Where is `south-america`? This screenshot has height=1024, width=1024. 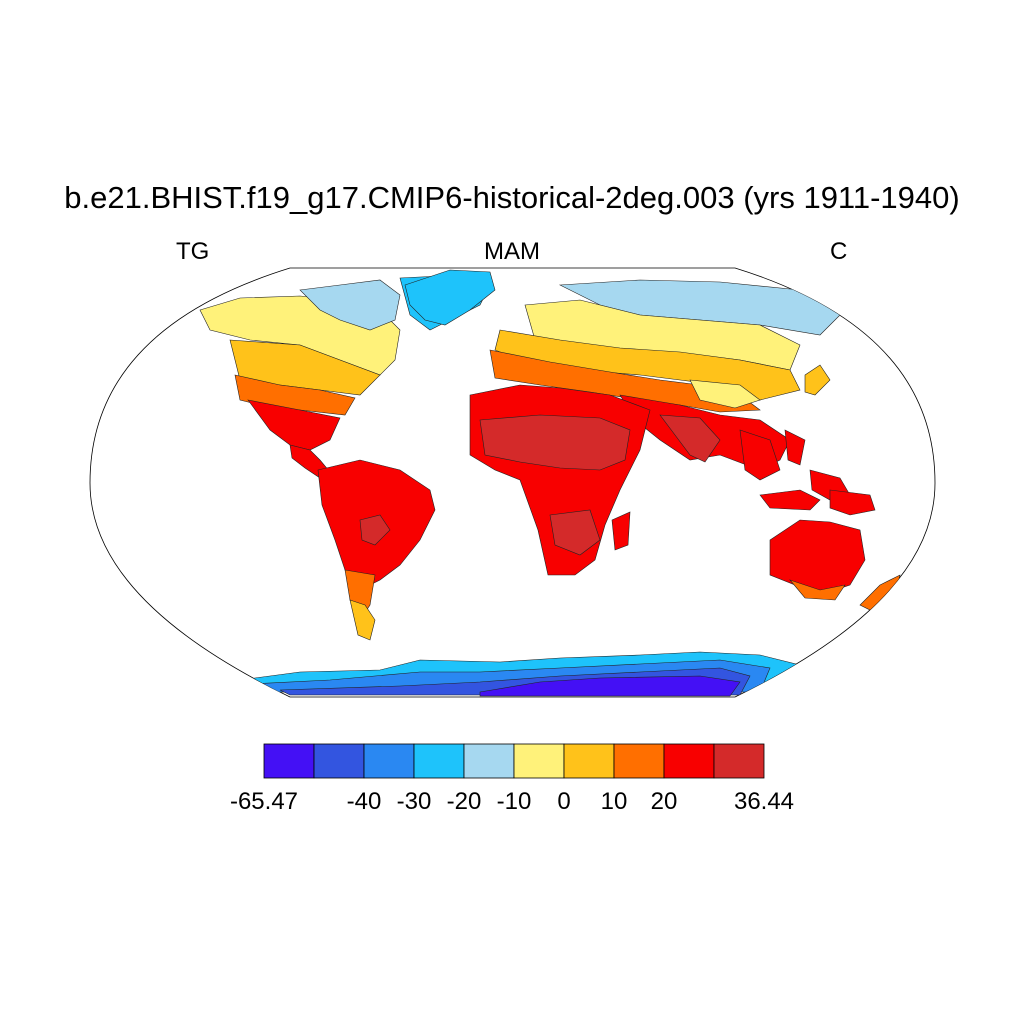
south-america is located at coordinates (376, 550).